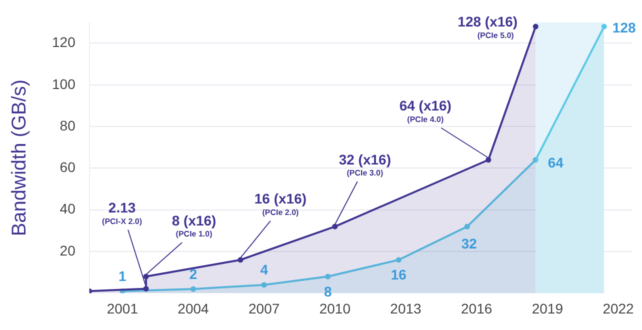 This screenshot has width=642, height=330. I want to click on x-tick-label: 2010, so click(335, 308).